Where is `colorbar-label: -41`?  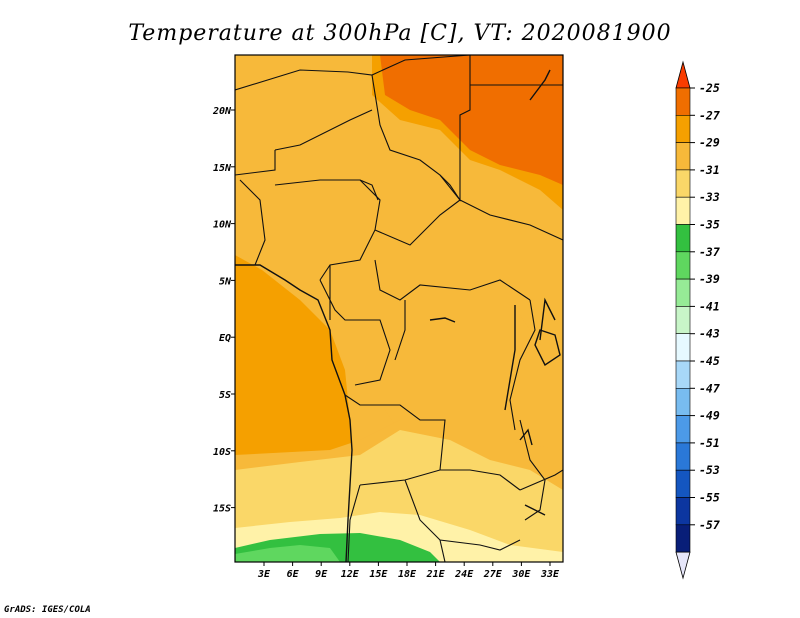
colorbar-label: -41 is located at coordinates (709, 306).